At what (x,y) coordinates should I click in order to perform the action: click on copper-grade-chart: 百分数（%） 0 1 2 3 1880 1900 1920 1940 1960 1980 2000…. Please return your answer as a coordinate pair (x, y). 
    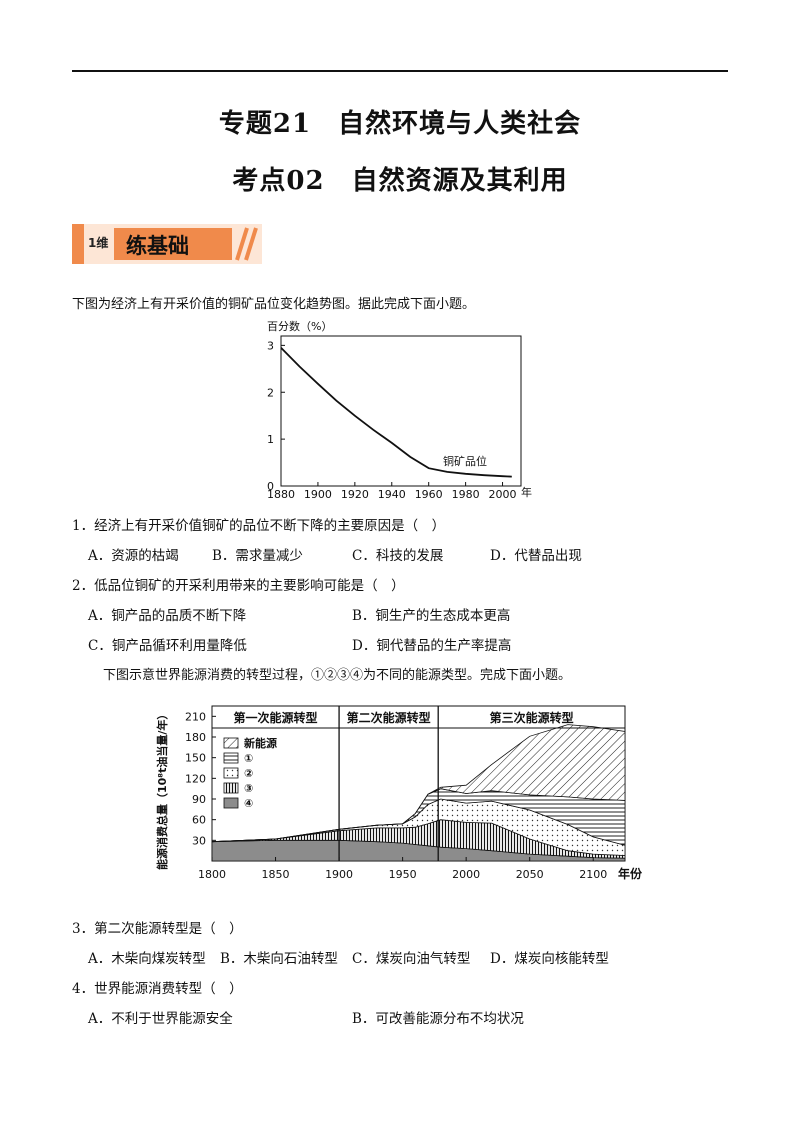
    Looking at the image, I should click on (399, 410).